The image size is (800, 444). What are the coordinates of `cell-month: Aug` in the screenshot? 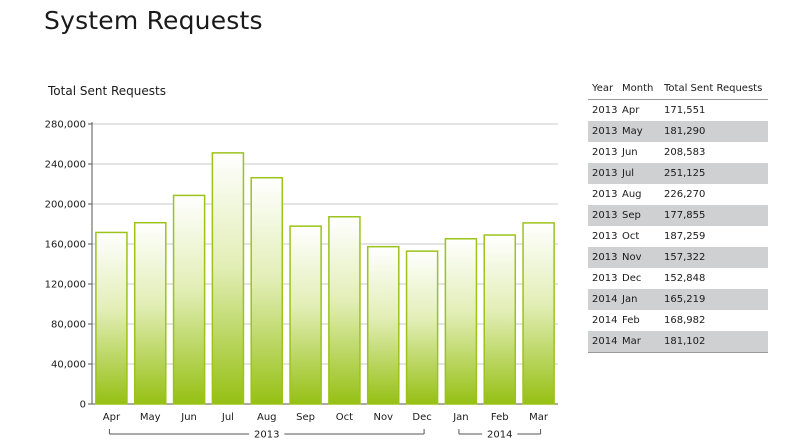 It's located at (632, 194).